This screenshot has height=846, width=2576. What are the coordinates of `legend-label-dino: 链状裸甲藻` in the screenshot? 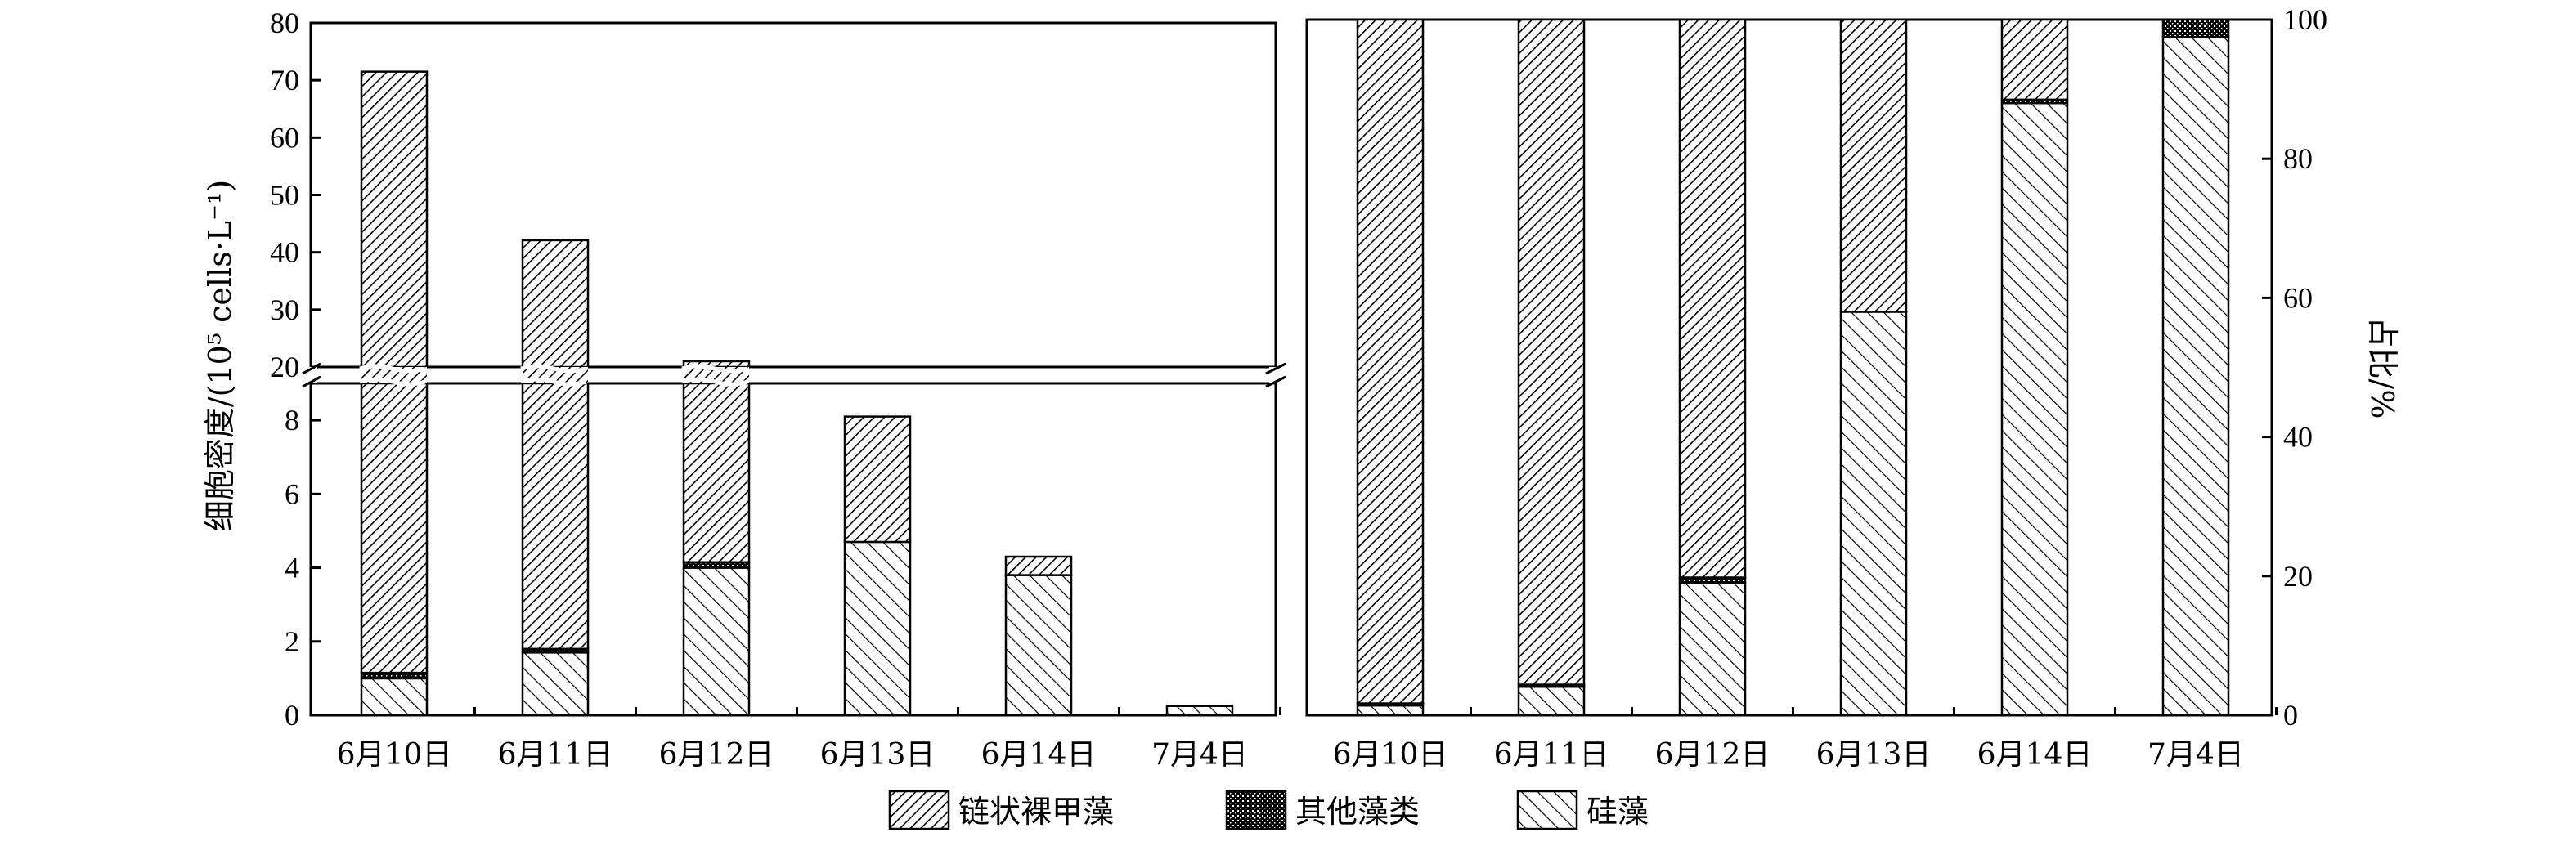 It's located at (1036, 812).